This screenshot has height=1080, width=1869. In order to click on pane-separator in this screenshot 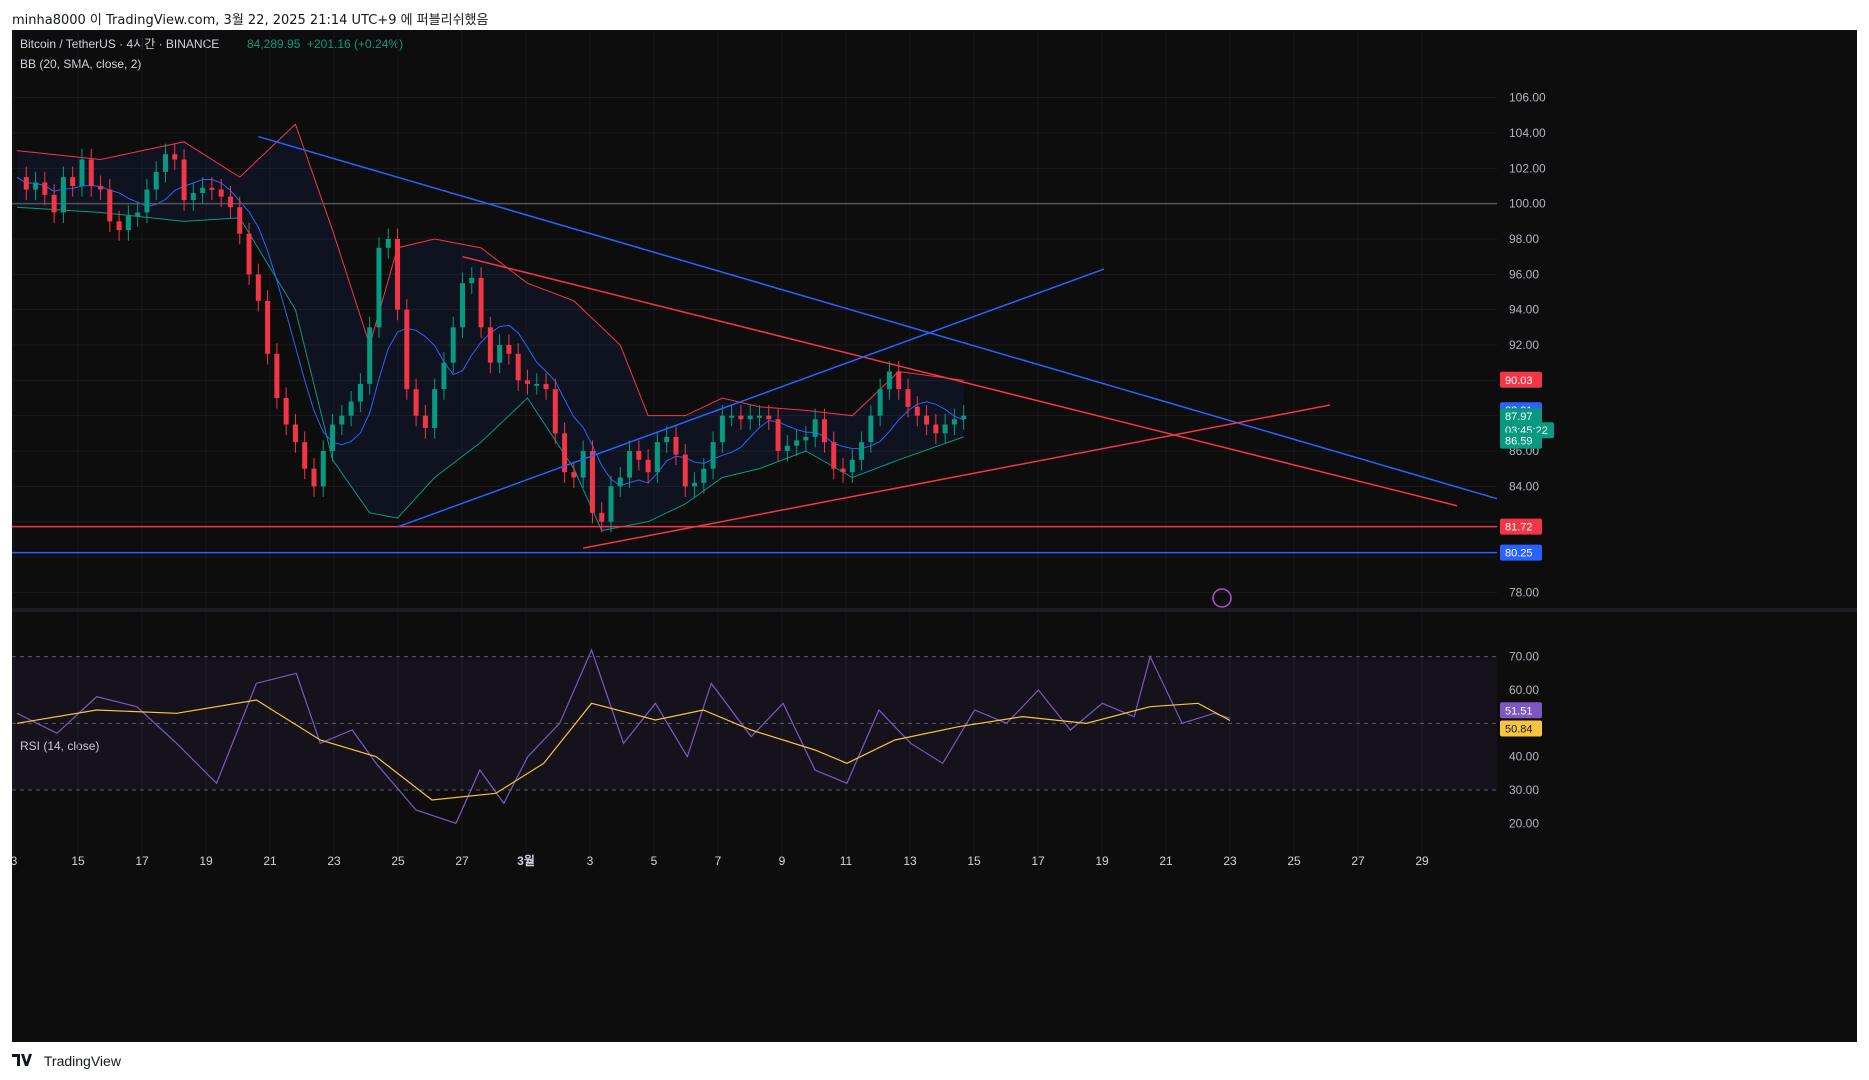, I will do `click(934, 610)`.